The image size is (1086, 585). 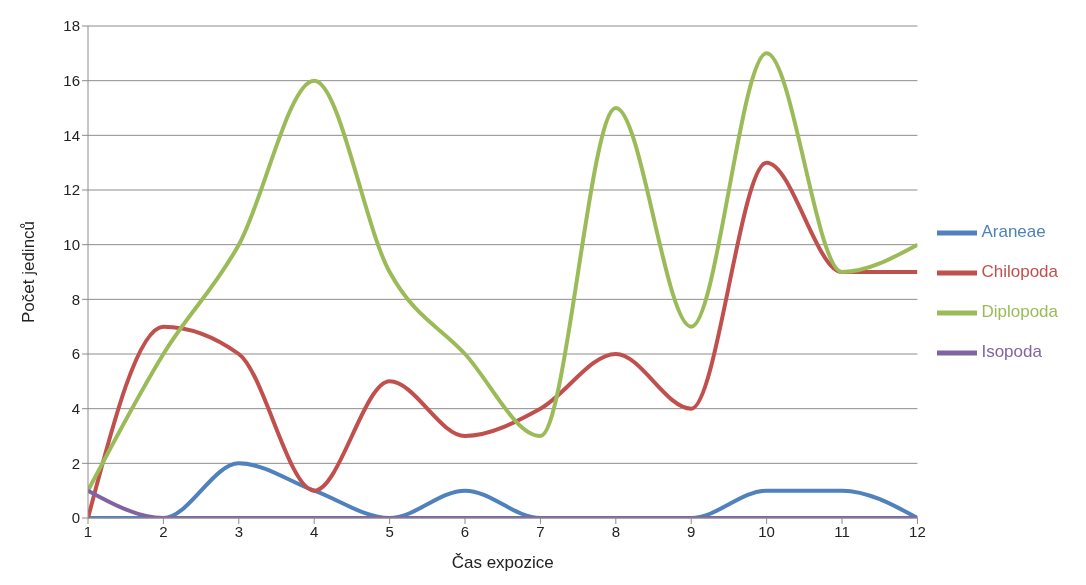 I want to click on x-tick-label: 6, so click(x=465, y=531).